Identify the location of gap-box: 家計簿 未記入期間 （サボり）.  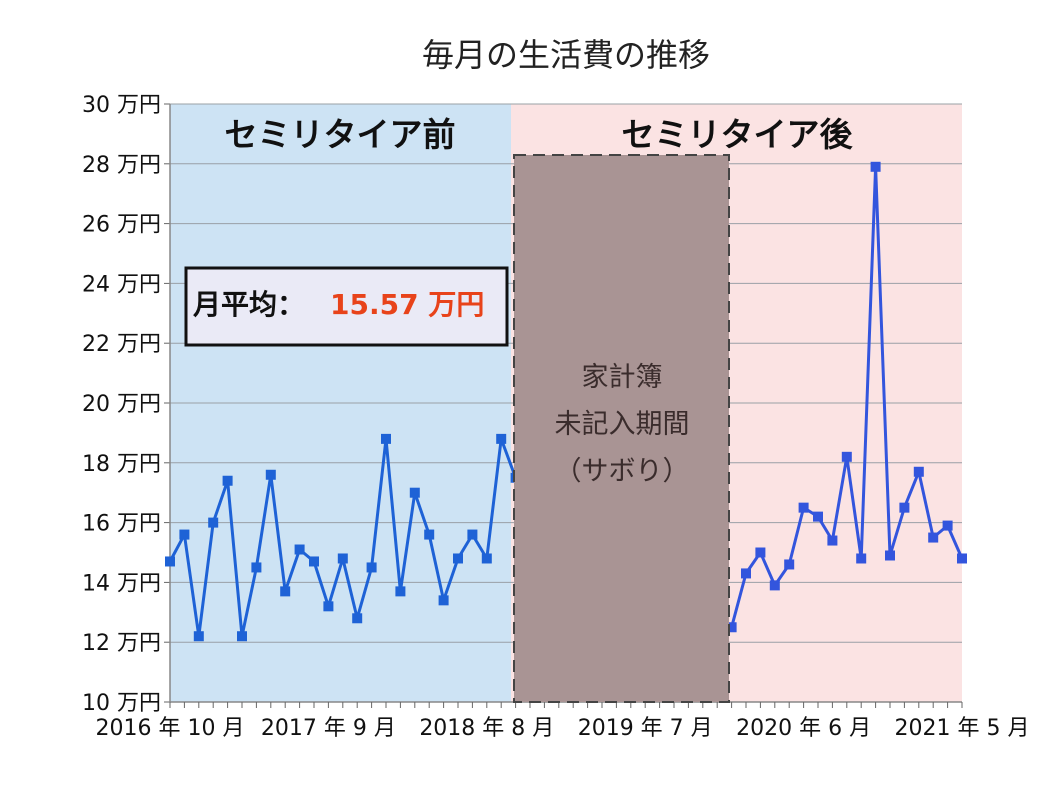
(621, 428).